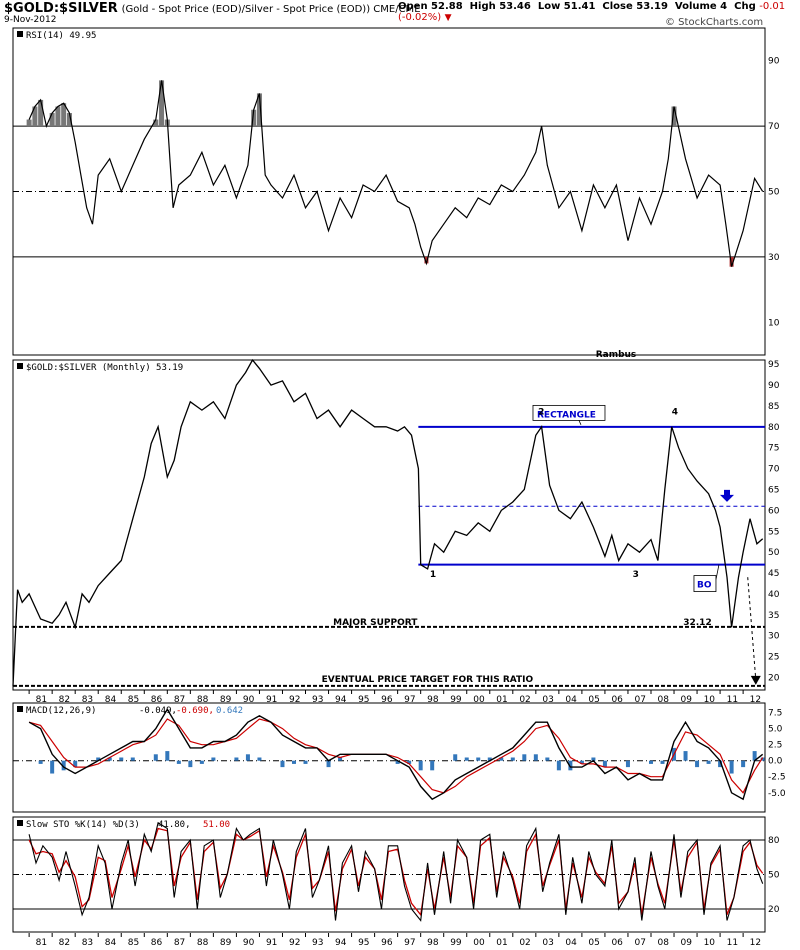 The width and height of the screenshot is (800, 950). What do you see at coordinates (61, 36) in the screenshot?
I see `rsi-legend: RSI(14) 49.95` at bounding box center [61, 36].